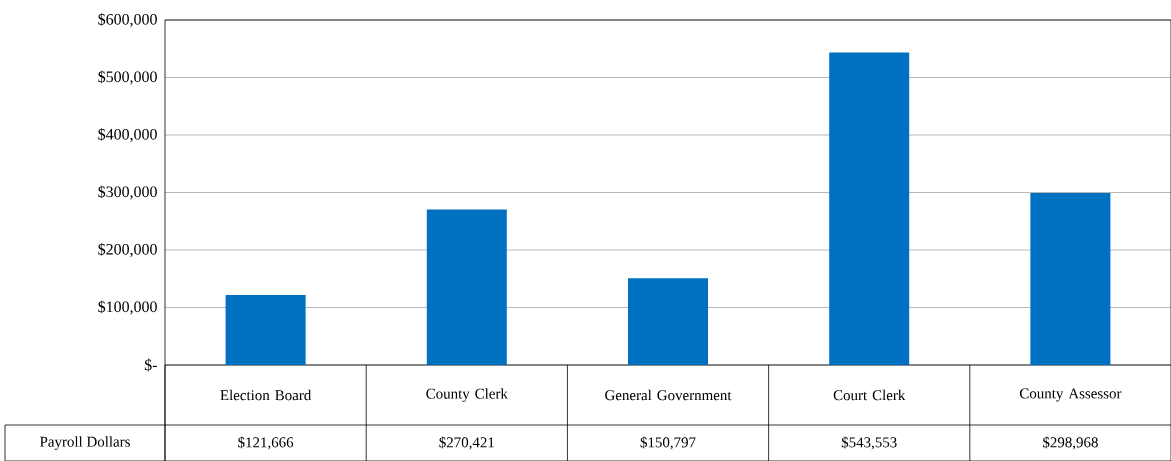 This screenshot has height=461, width=1171. What do you see at coordinates (127, 250) in the screenshot?
I see `y-tick-label: $200,000` at bounding box center [127, 250].